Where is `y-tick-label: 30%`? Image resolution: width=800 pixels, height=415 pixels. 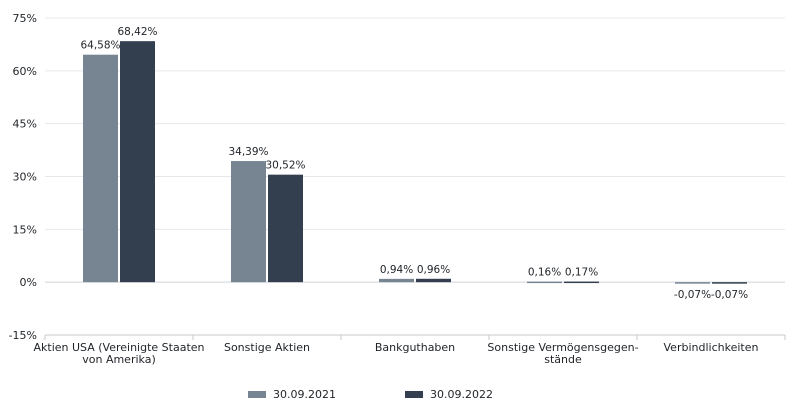
y-tick-label: 30% is located at coordinates (25, 177).